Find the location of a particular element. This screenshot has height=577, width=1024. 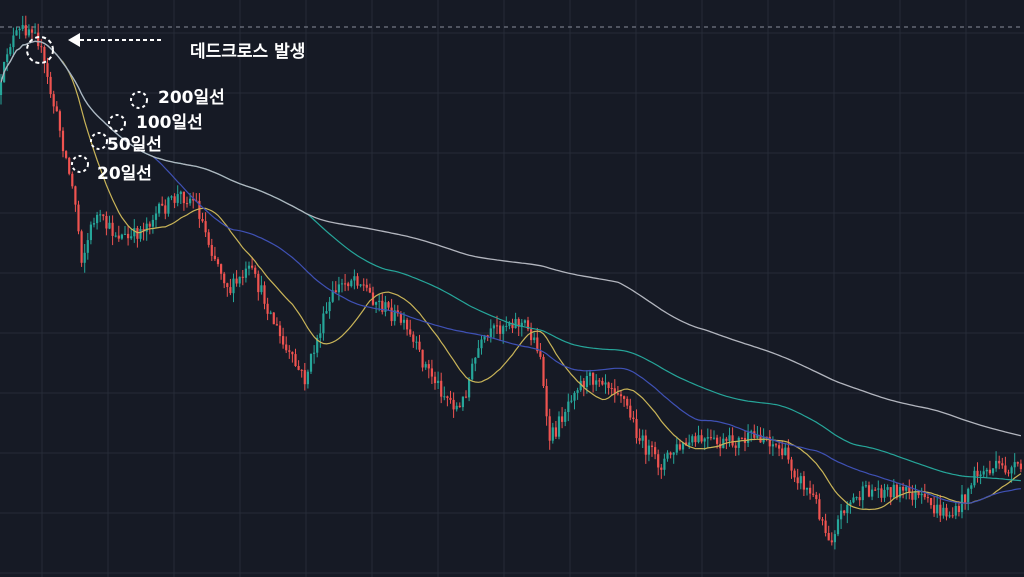

ma100-label: 100일선 is located at coordinates (169, 123).